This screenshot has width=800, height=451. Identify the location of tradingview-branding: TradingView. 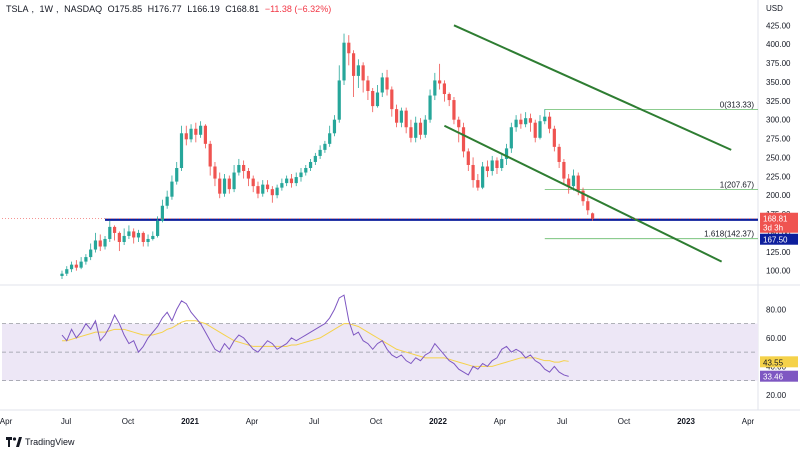
(40, 442).